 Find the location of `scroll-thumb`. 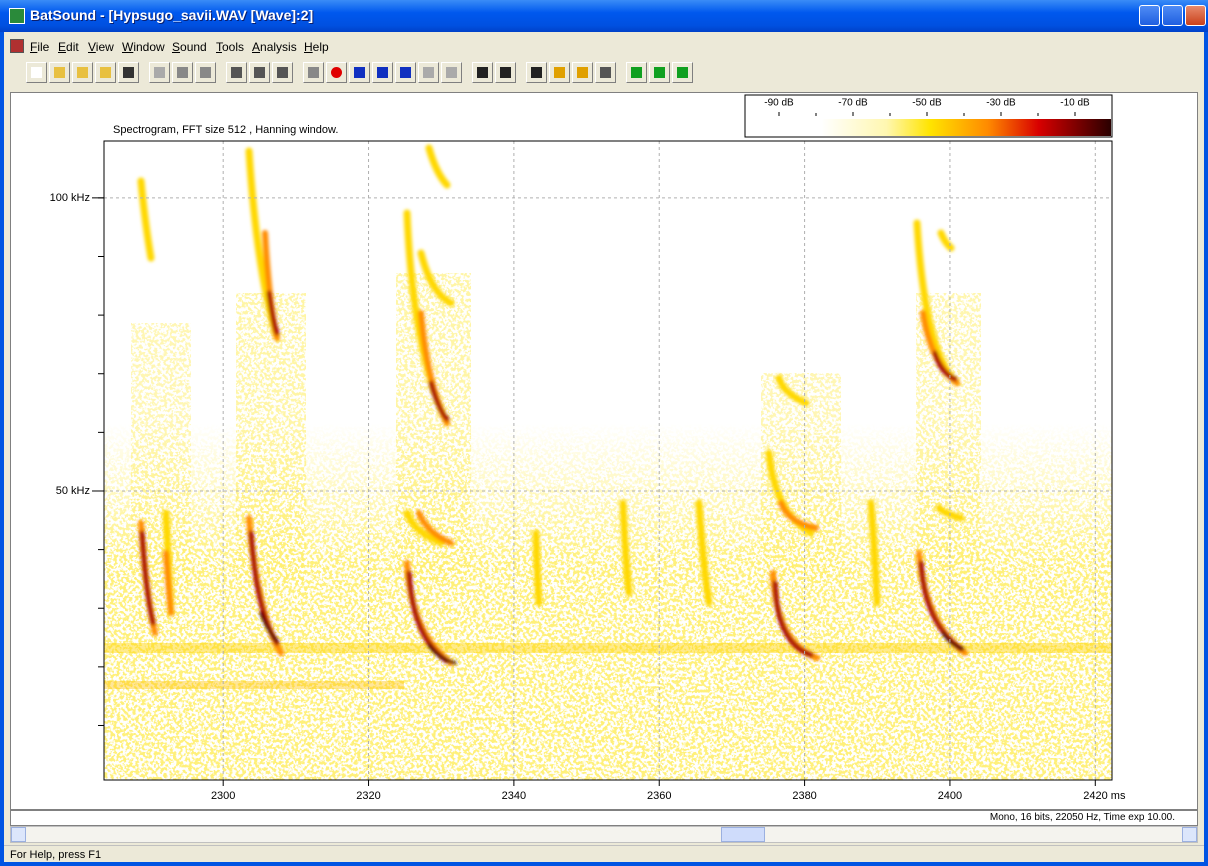

scroll-thumb is located at coordinates (743, 834).